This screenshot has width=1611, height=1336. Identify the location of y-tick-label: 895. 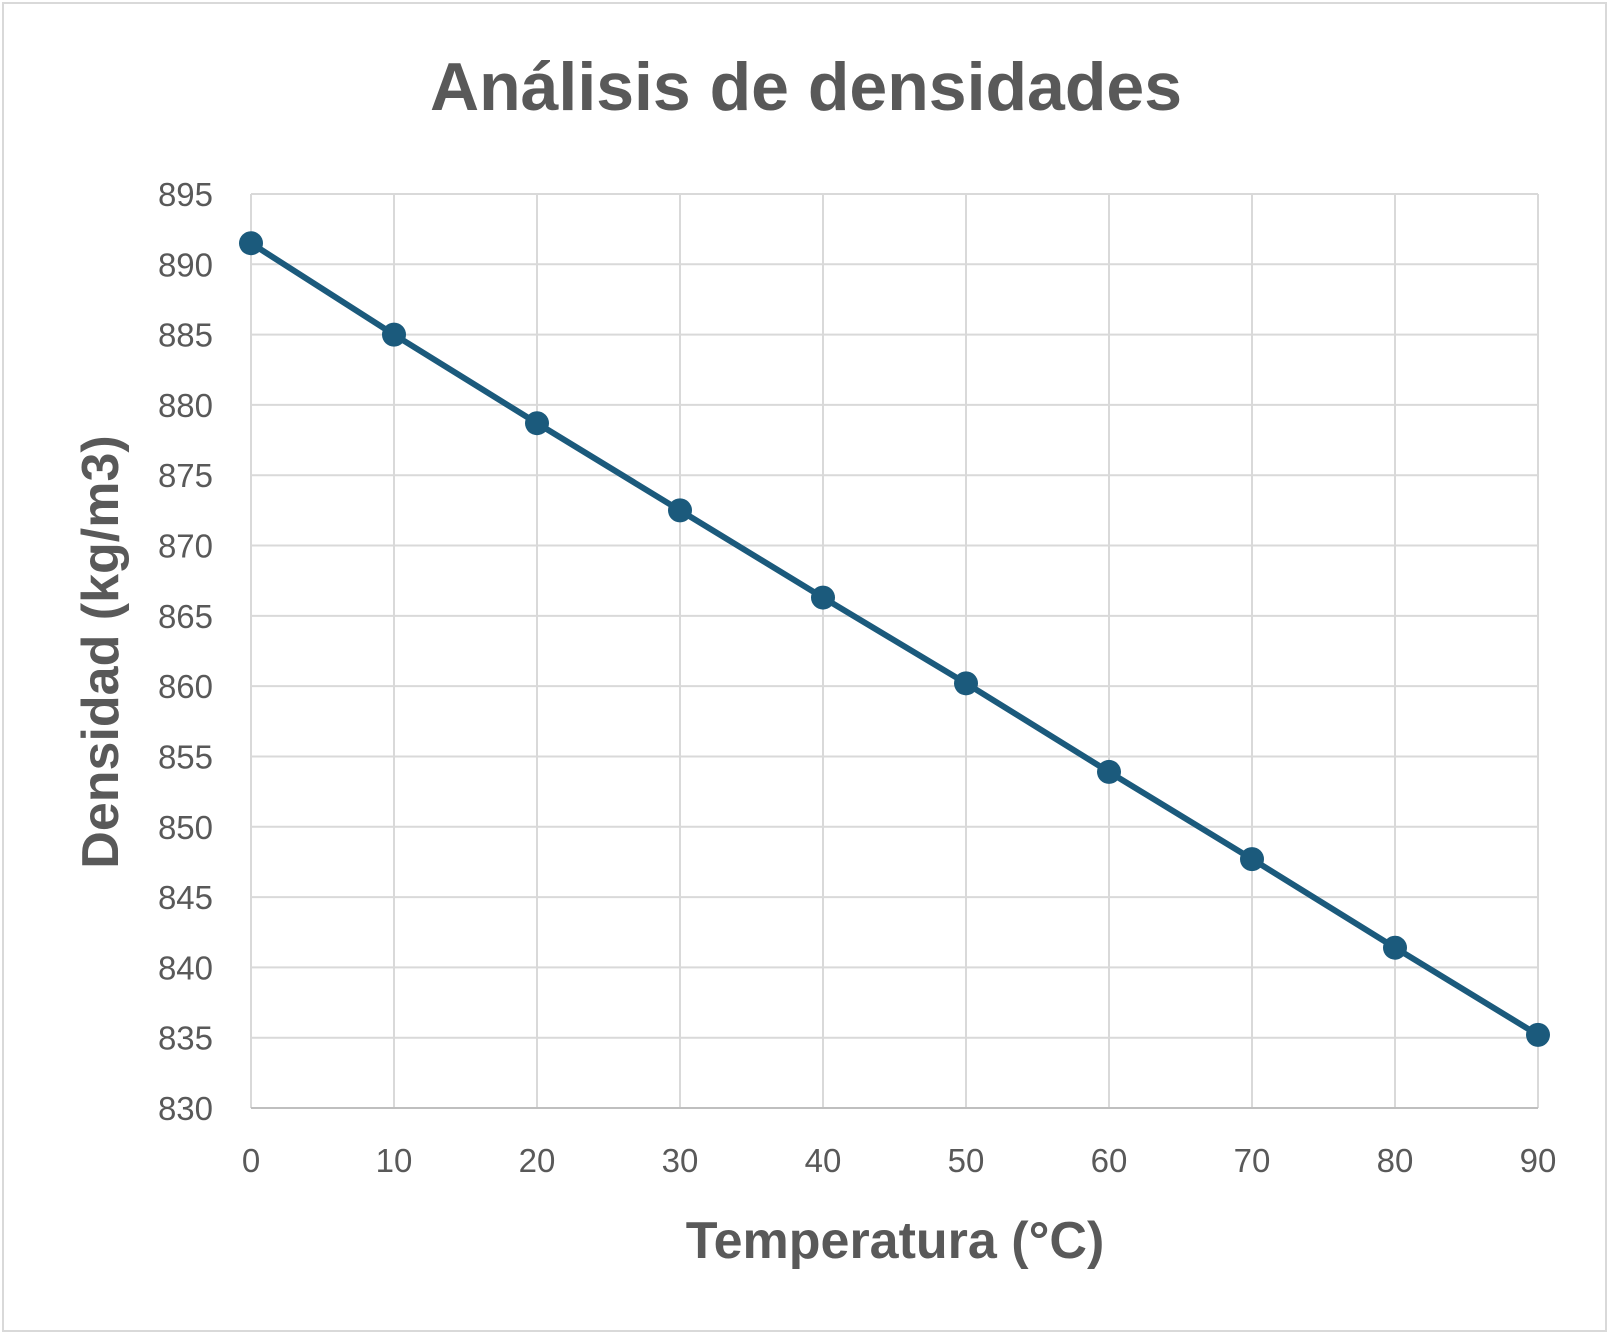
(185, 194).